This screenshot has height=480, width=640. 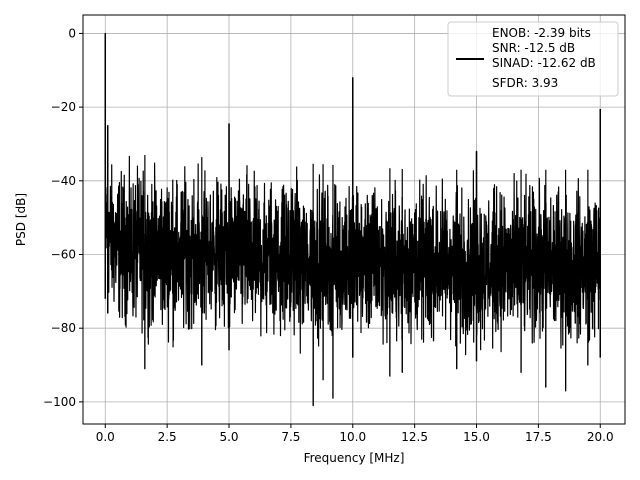 I want to click on x-tick-label: 5.0, so click(x=228, y=437).